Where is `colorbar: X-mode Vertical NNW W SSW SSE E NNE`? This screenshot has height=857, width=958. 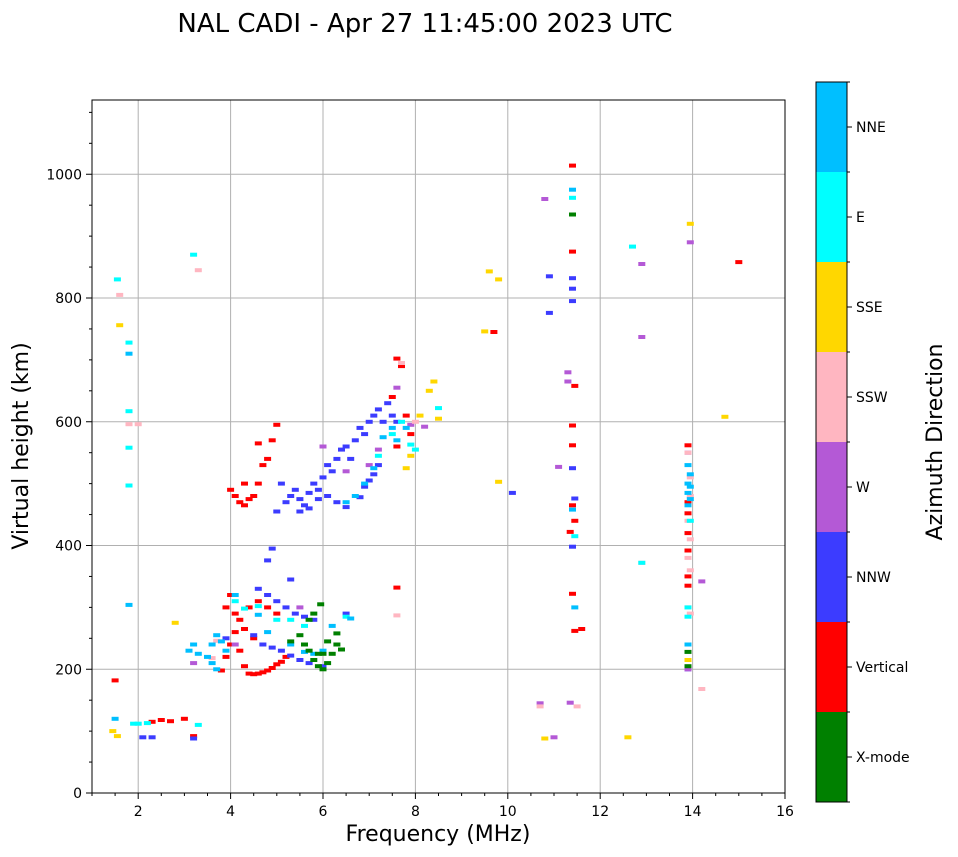 colorbar: X-mode Vertical NNW W SSW SSE E NNE is located at coordinates (862, 442).